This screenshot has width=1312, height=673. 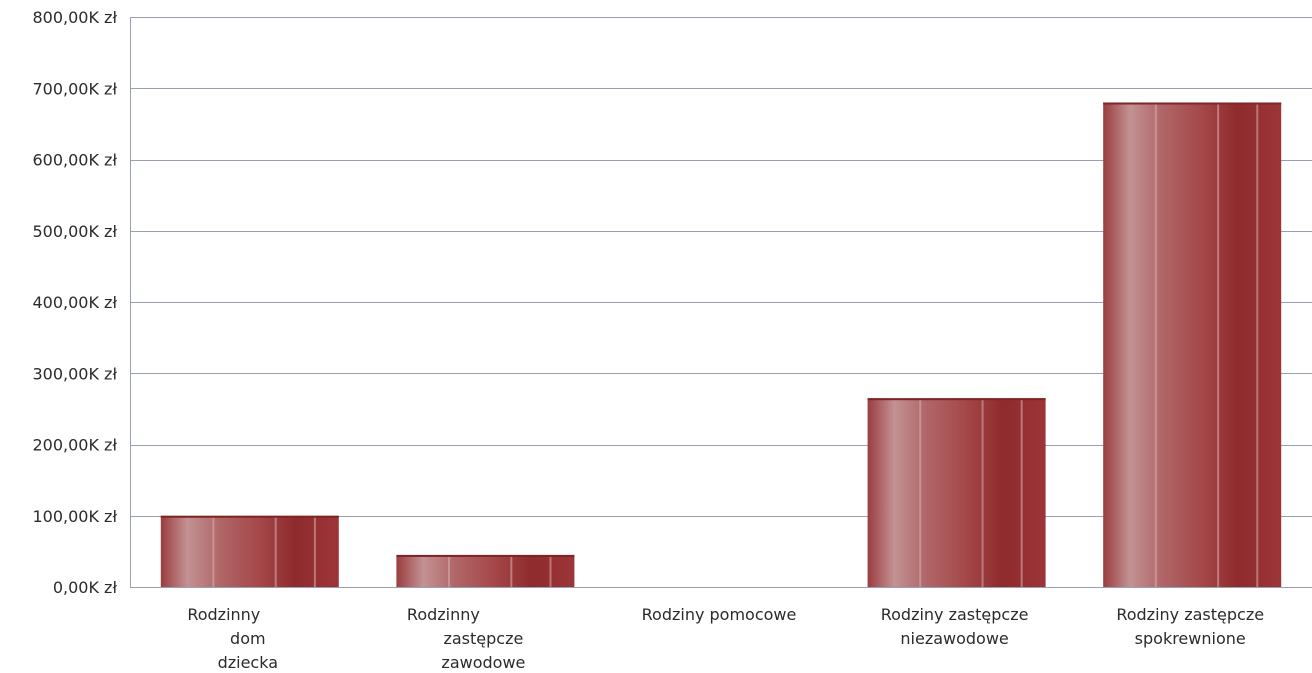 What do you see at coordinates (232, 638) in the screenshot?
I see `x-tick-label: Rodzinny dom dziecka` at bounding box center [232, 638].